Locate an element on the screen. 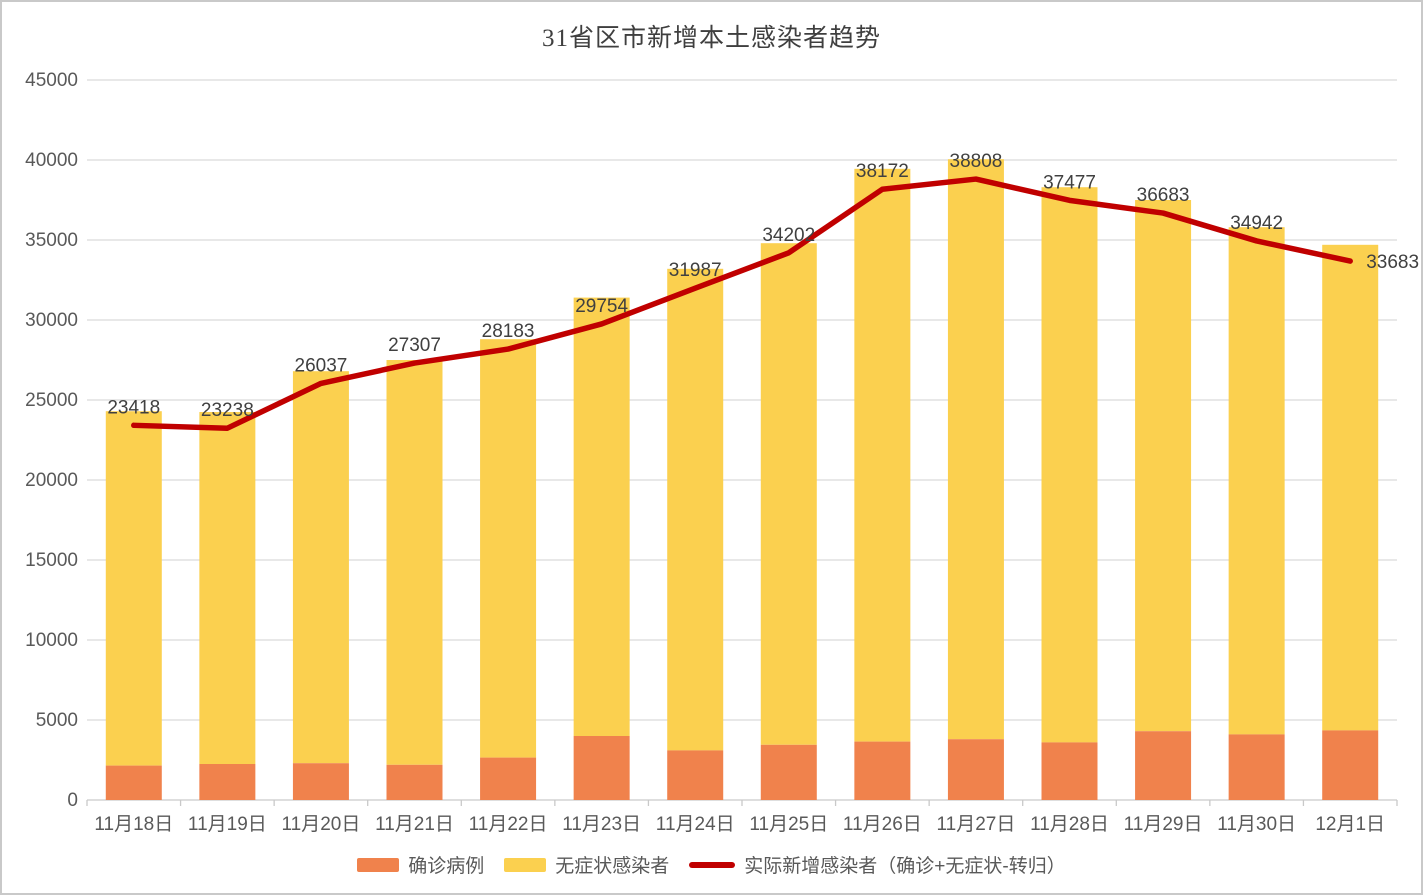 The image size is (1423, 895). x-tick-label: 11月27日 is located at coordinates (975, 824).